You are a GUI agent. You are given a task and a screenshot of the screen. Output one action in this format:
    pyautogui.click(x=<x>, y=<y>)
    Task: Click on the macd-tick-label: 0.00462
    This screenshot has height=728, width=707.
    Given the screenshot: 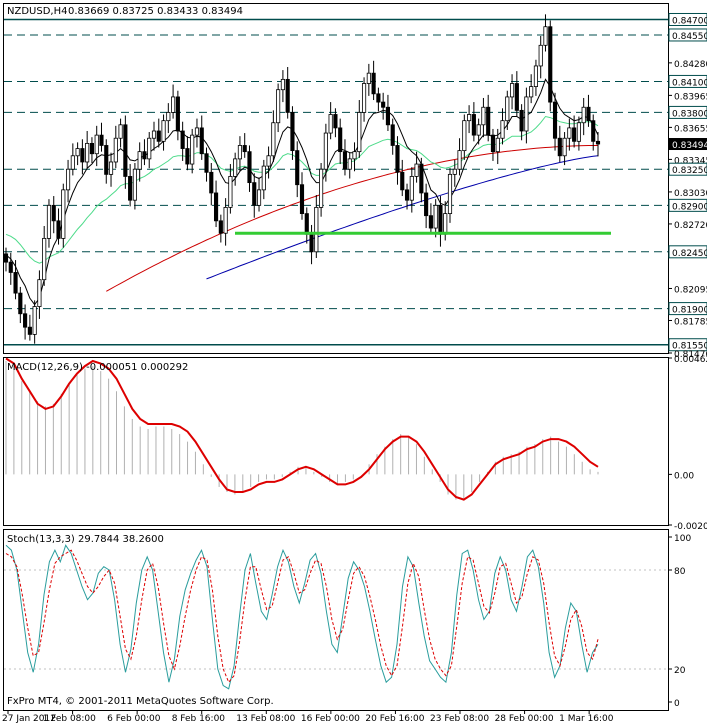 What is the action you would take?
    pyautogui.click(x=690, y=360)
    